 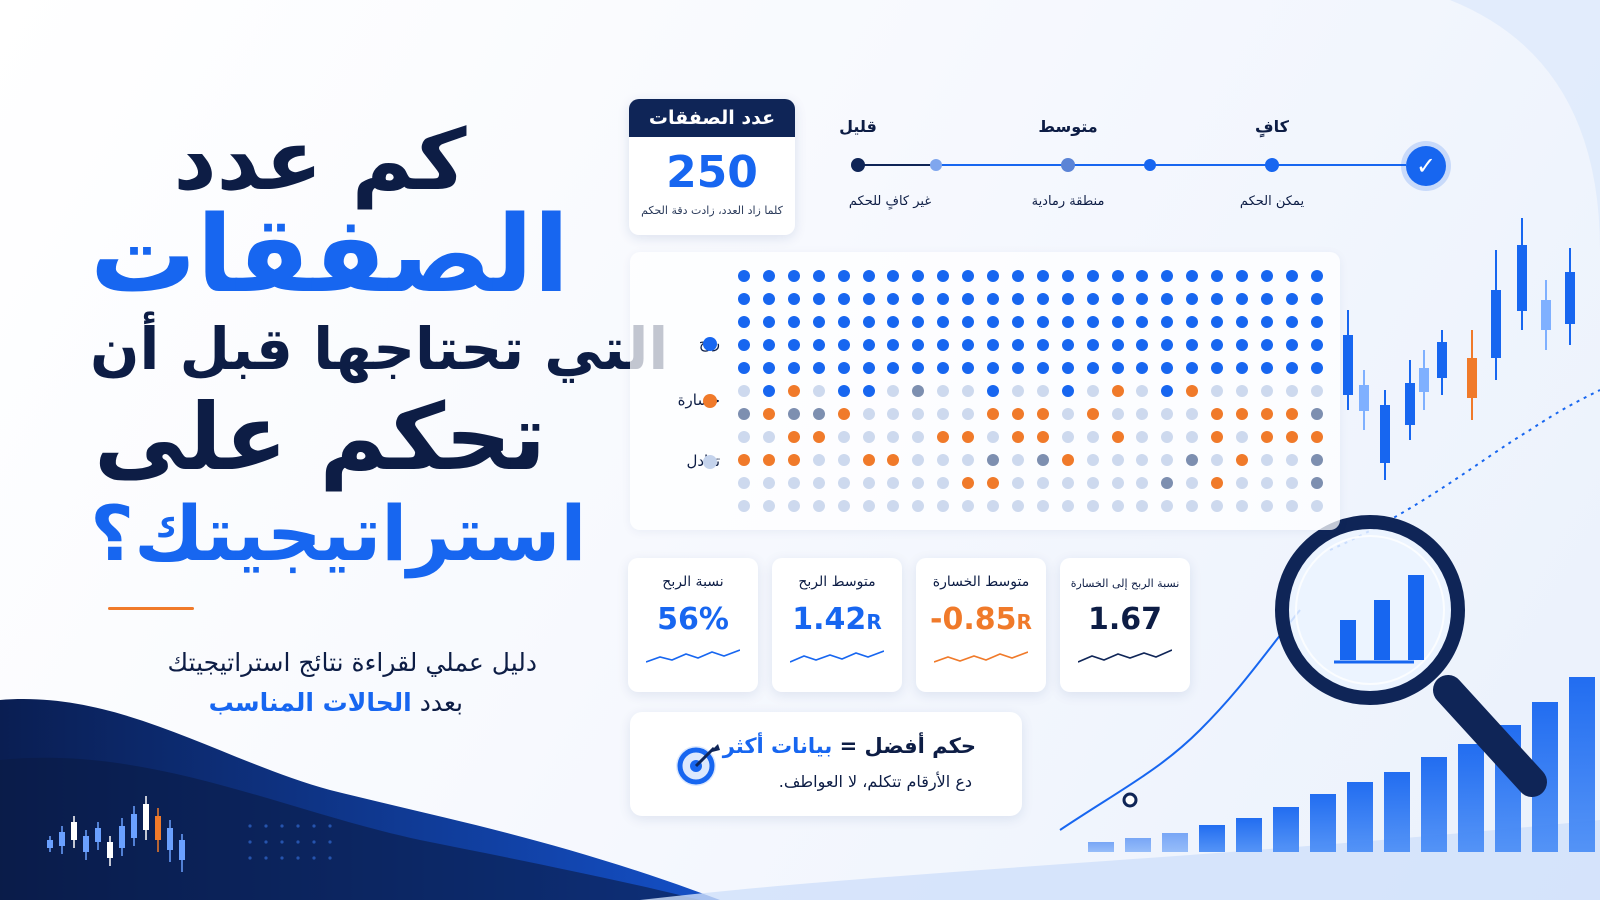 I want to click on stat-value: 1.42R, so click(x=837, y=619).